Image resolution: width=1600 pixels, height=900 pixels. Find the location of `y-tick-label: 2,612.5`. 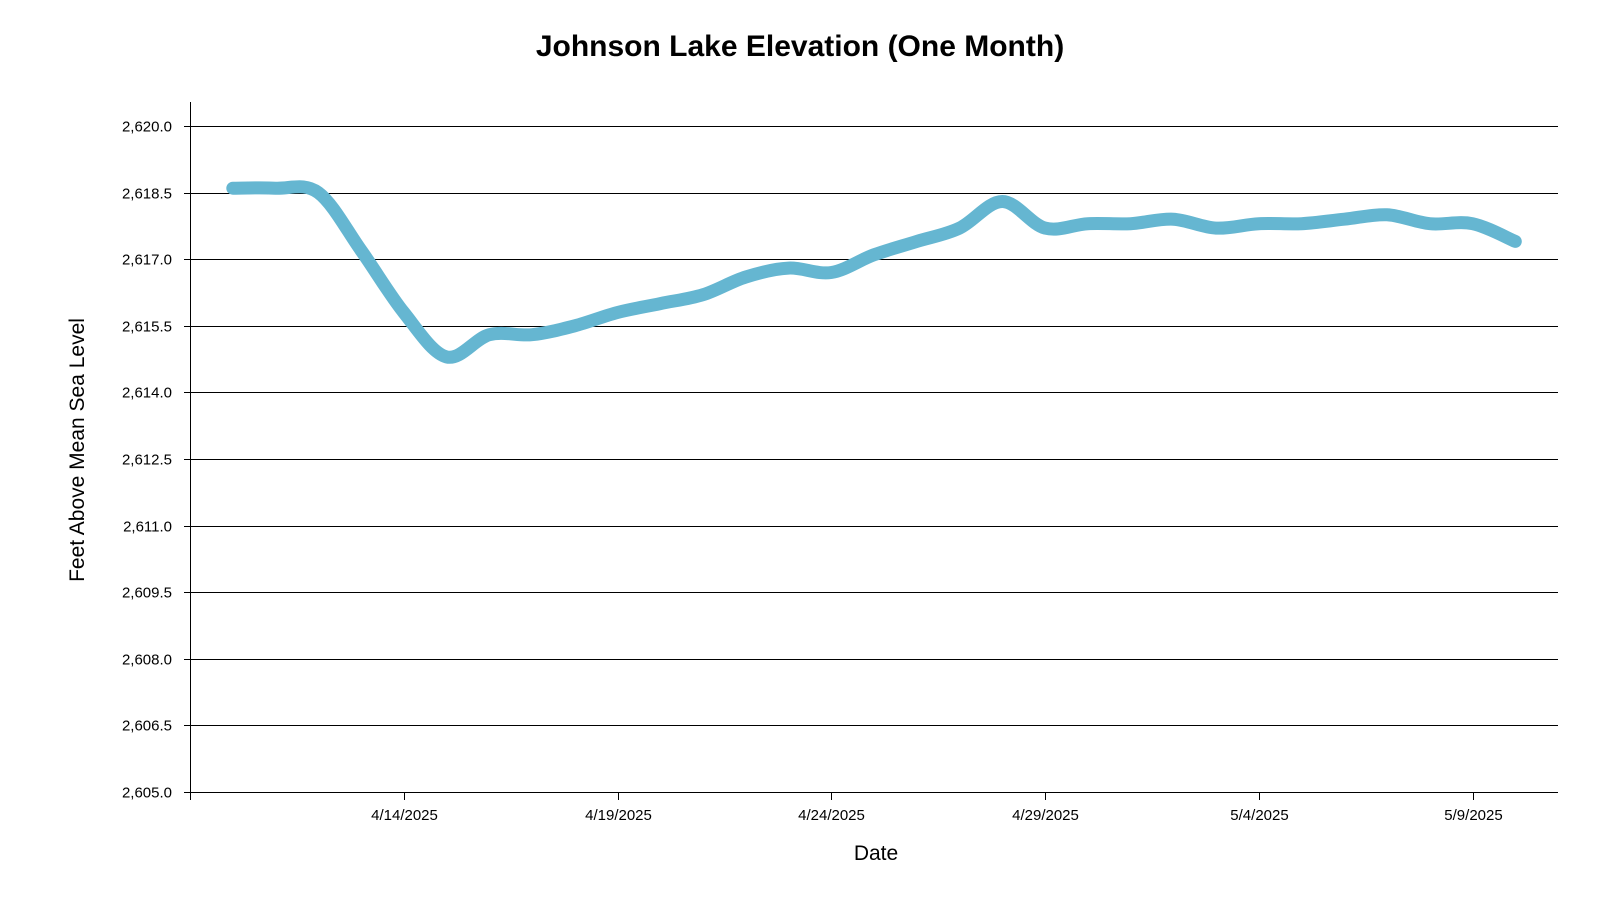

y-tick-label: 2,612.5 is located at coordinates (147, 460).